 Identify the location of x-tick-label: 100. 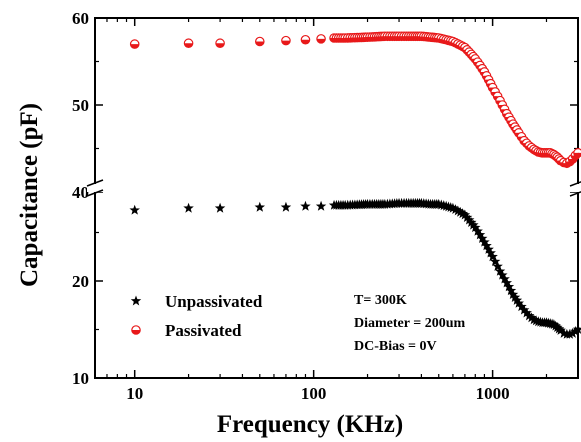
(314, 393).